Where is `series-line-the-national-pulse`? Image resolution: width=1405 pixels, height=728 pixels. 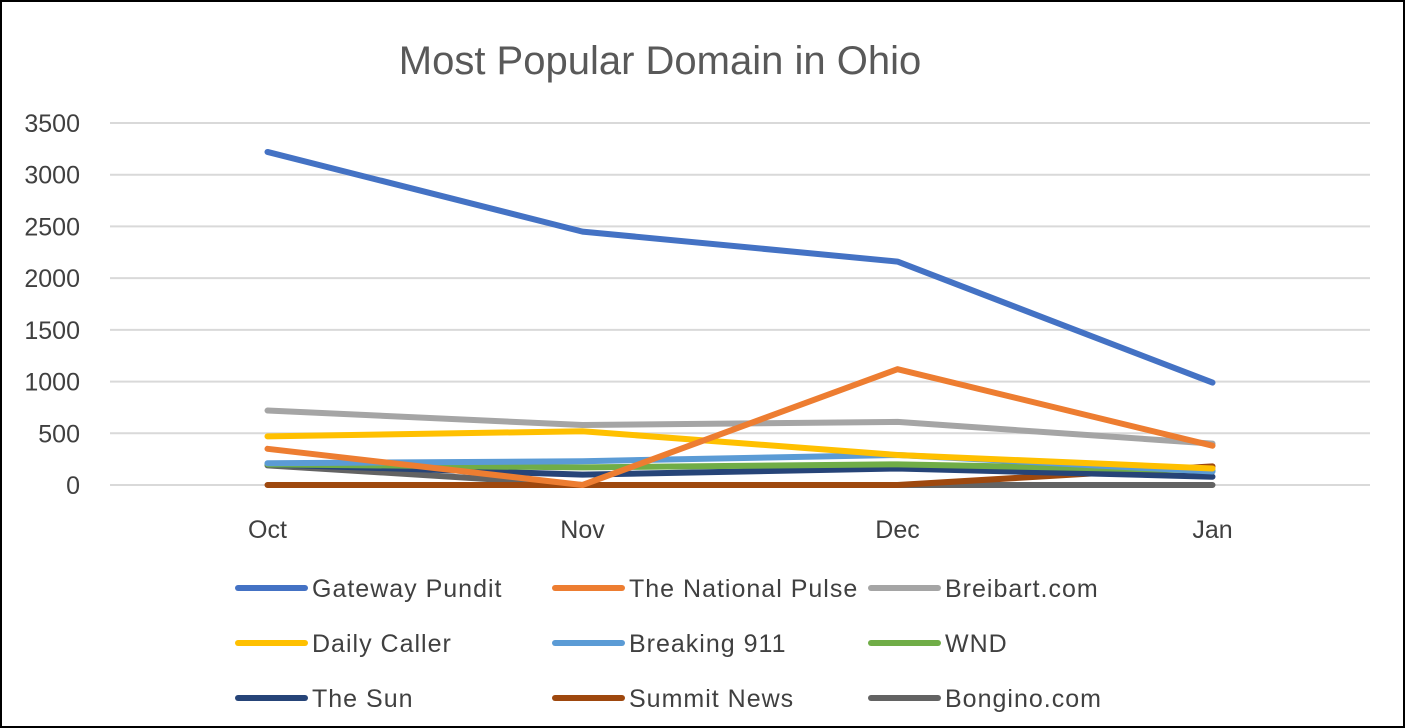
series-line-the-national-pulse is located at coordinates (740, 427).